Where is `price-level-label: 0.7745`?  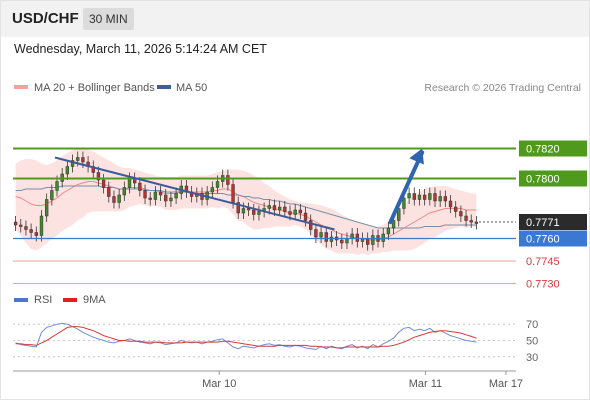 price-level-label: 0.7745 is located at coordinates (543, 262).